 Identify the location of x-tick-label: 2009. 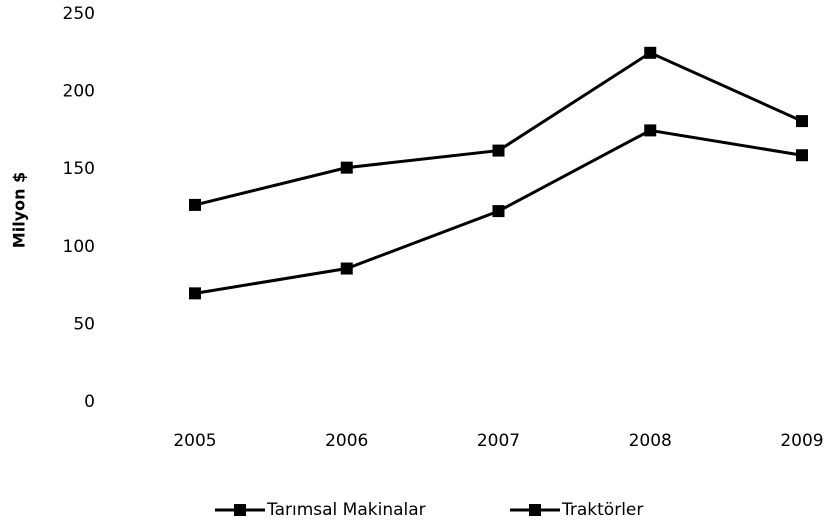
(801, 441).